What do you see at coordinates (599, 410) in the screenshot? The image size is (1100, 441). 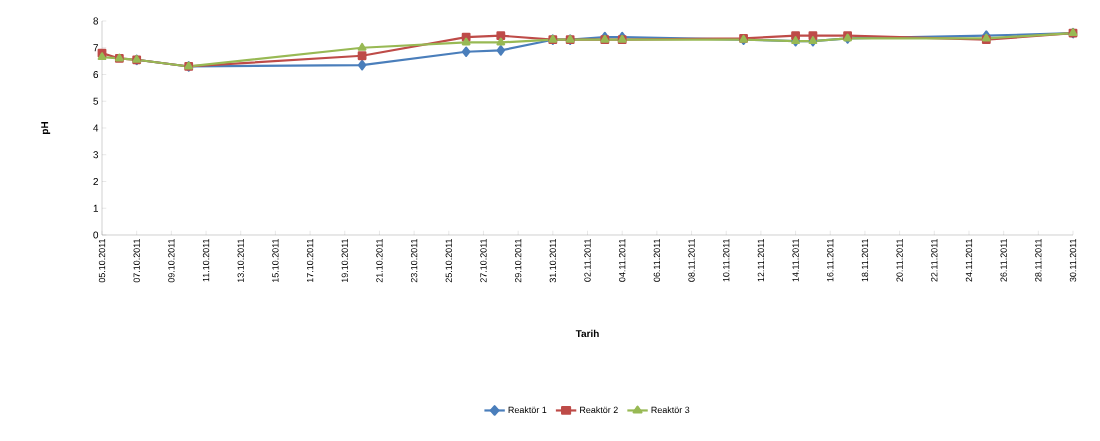 I see `legend-label: Reaktör 2` at bounding box center [599, 410].